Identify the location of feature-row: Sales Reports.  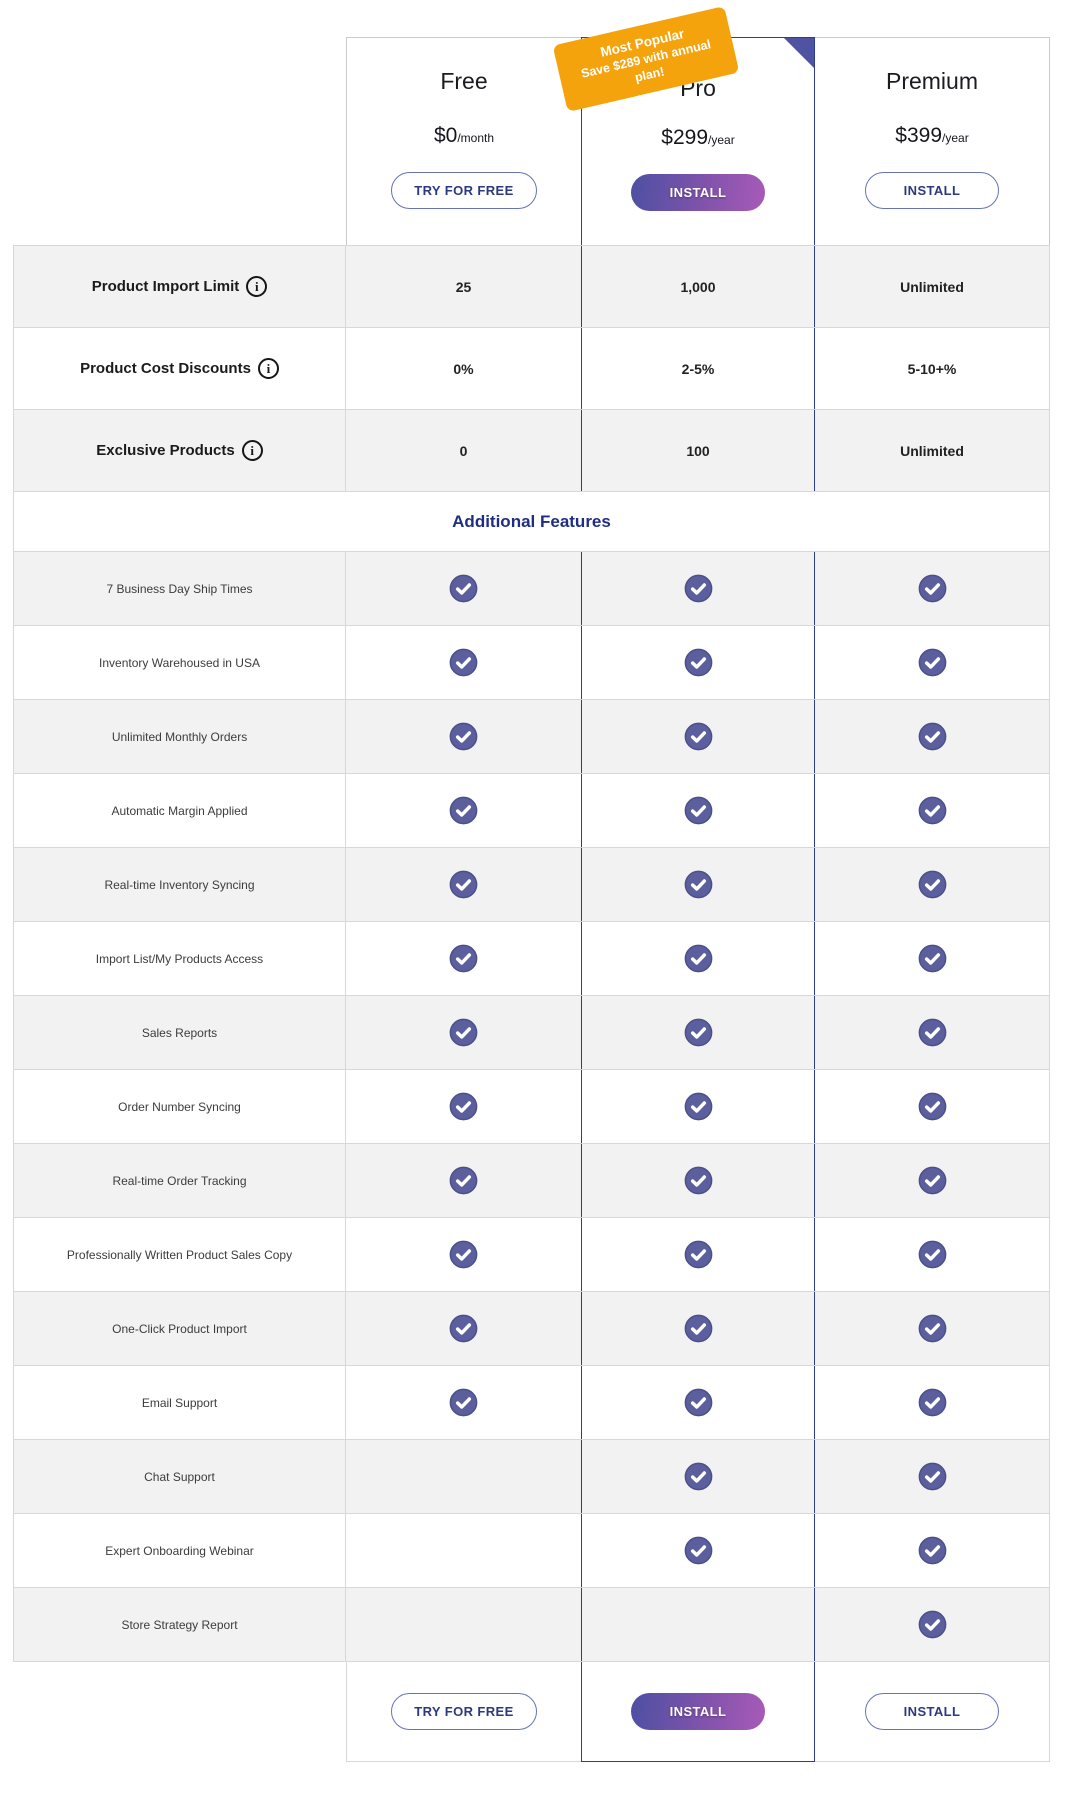
(531, 1032).